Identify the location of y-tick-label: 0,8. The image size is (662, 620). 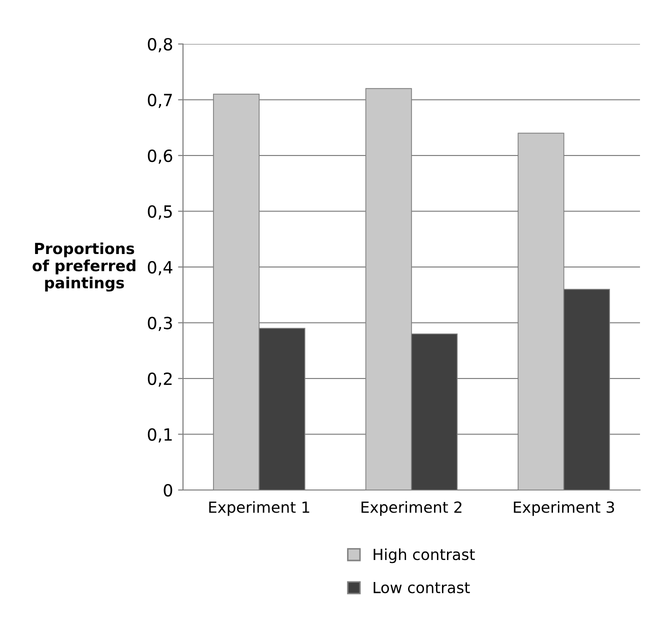
(160, 45).